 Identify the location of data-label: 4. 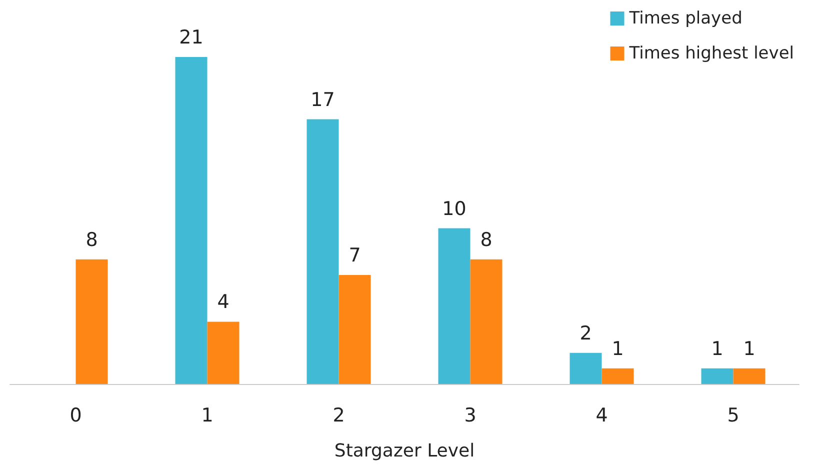
(223, 302).